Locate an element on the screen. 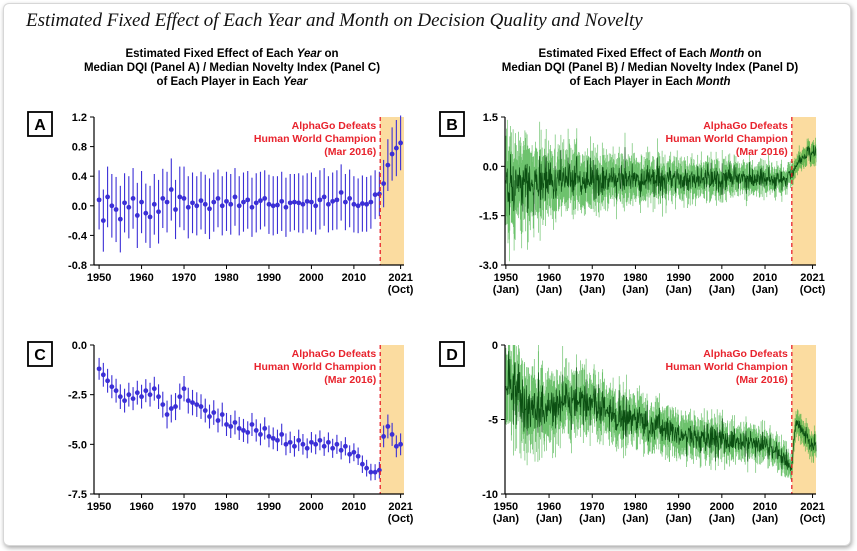 This screenshot has width=857, height=551. panel-b-y-tick-label: 0.0 is located at coordinates (490, 167).